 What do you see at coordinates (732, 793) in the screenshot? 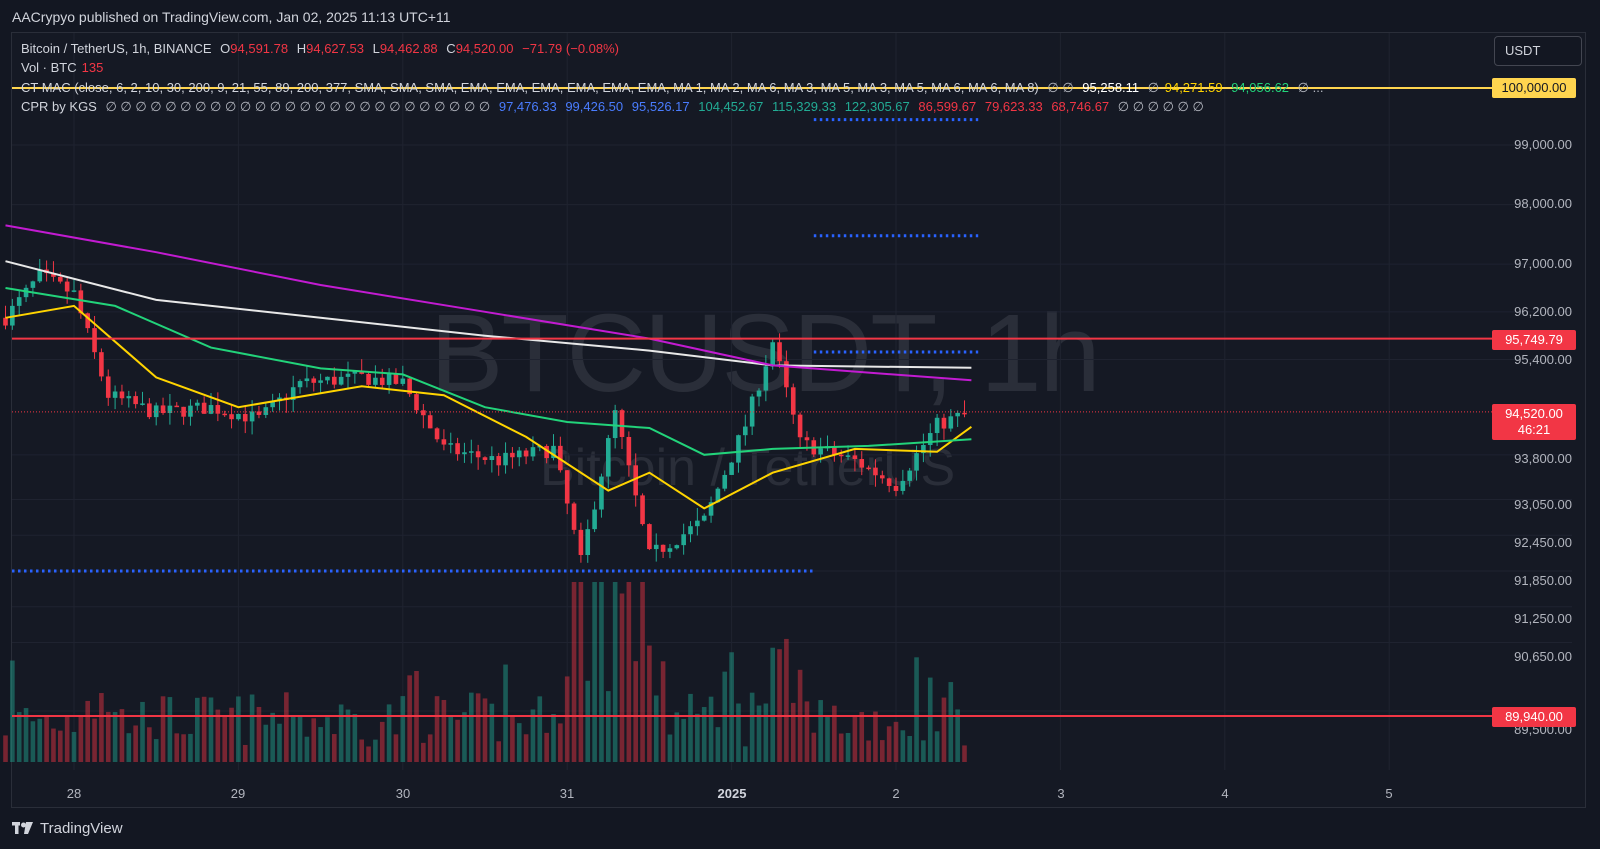
I see `x-tick-year: 2025` at bounding box center [732, 793].